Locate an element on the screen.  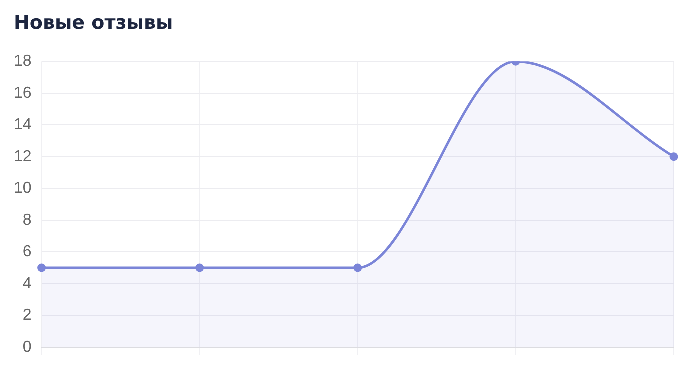
y-tick-label: 2 is located at coordinates (27, 315).